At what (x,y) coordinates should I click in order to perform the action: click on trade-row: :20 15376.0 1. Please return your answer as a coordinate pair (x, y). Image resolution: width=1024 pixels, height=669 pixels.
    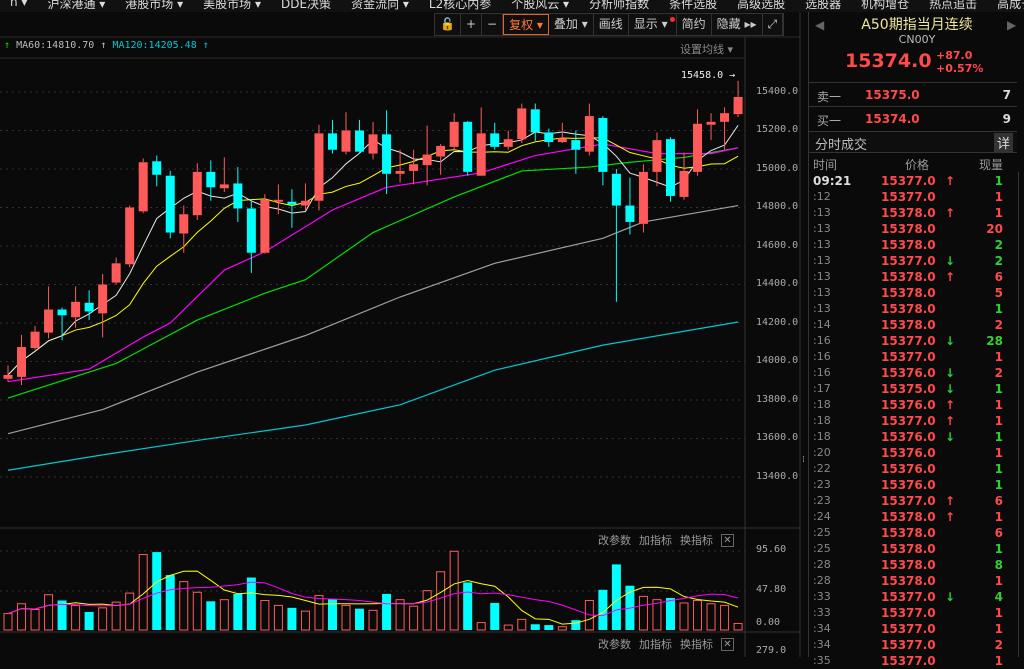
    Looking at the image, I should click on (913, 453).